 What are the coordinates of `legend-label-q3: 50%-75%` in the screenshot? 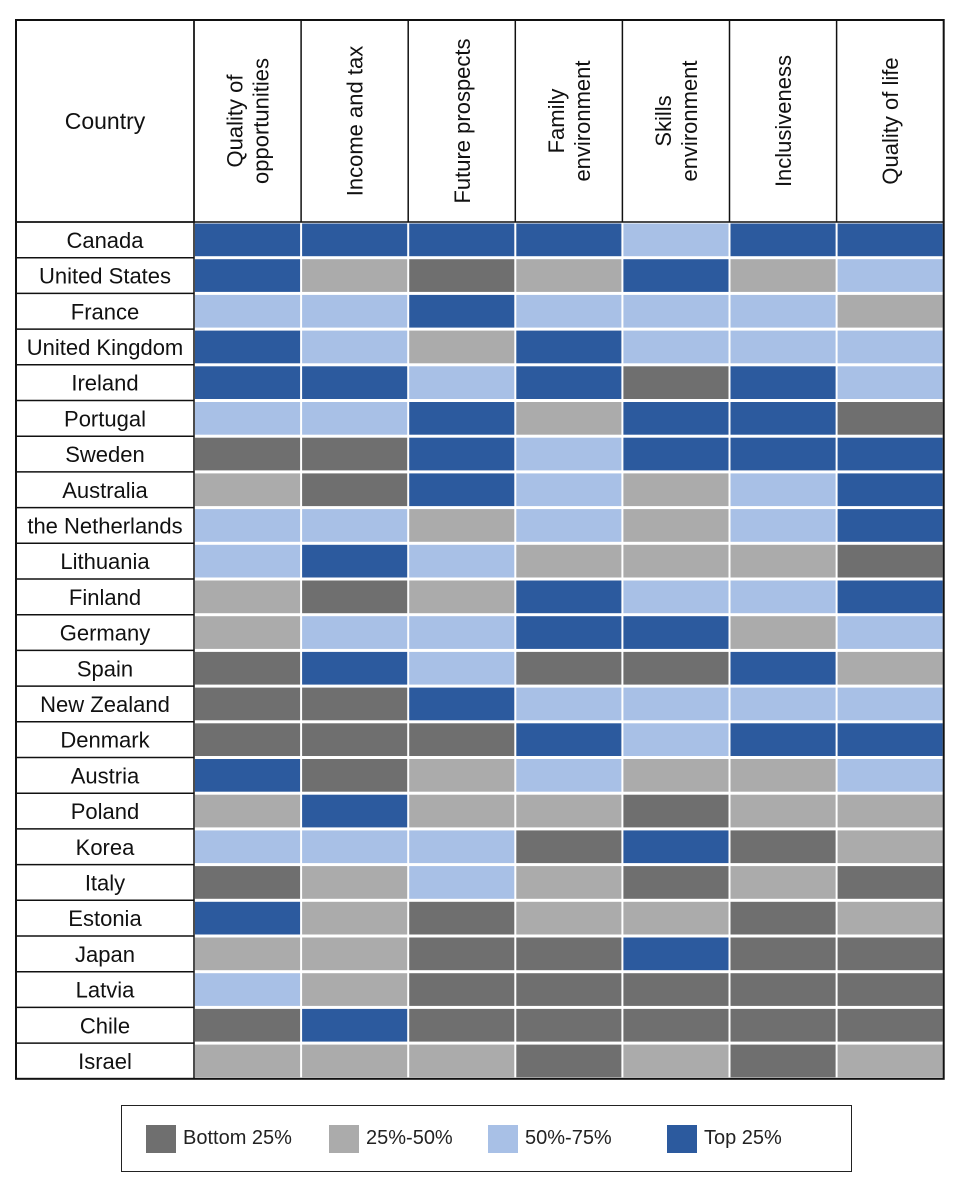 It's located at (568, 1138).